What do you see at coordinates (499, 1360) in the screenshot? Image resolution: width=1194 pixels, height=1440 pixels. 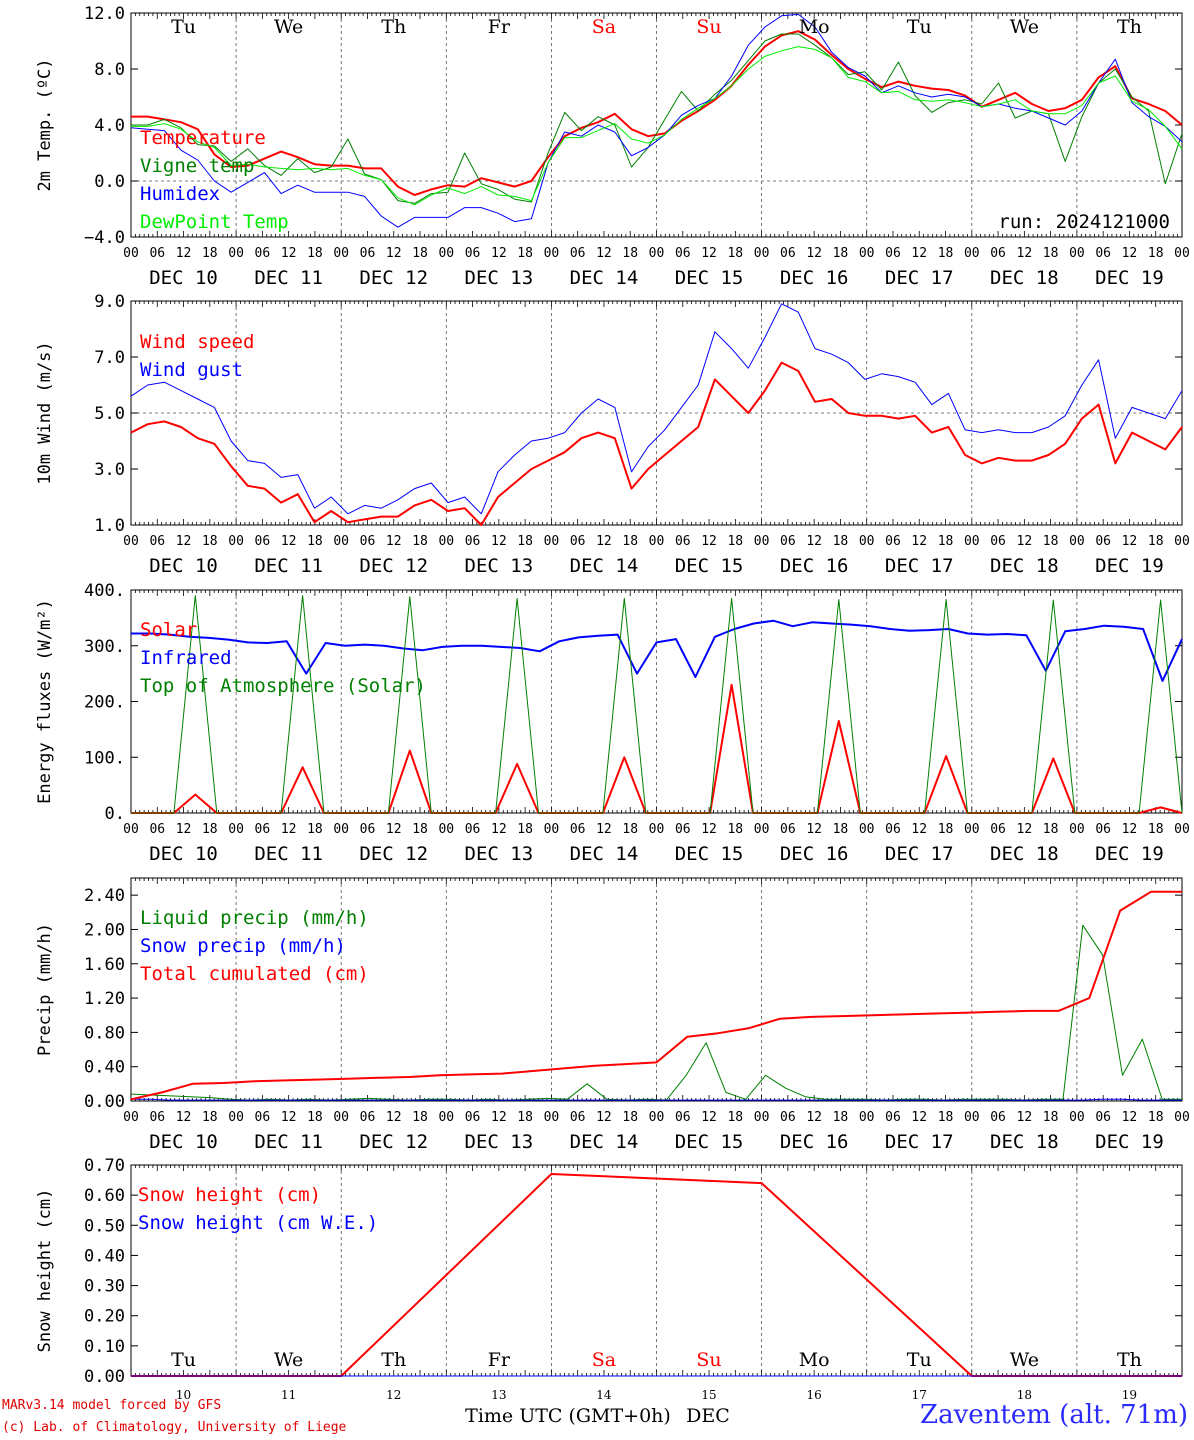 I see `weekday-label-bottom: Fr` at bounding box center [499, 1360].